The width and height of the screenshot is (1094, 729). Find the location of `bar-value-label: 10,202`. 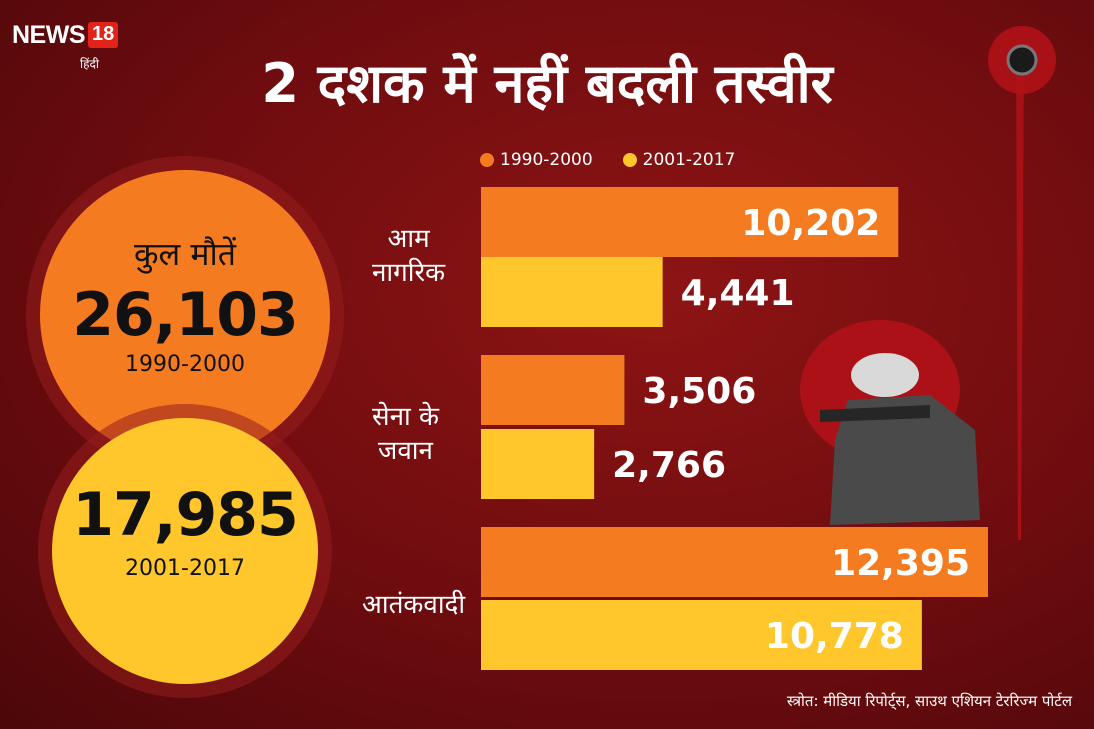

bar-value-label: 10,202 is located at coordinates (810, 223).